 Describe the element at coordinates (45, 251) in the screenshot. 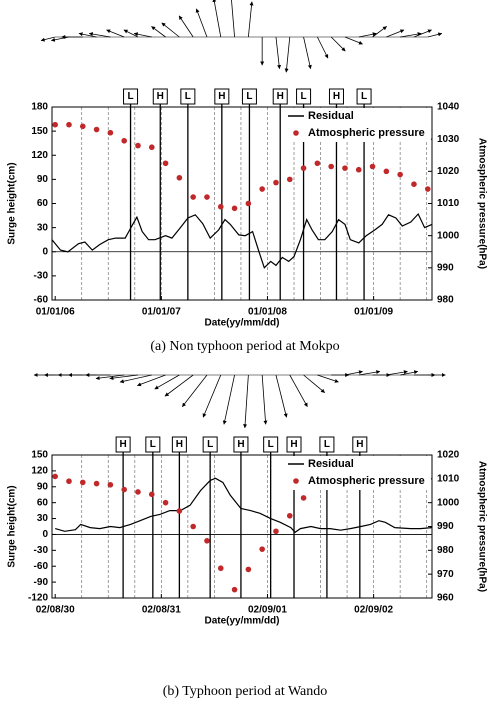

I see `y-tick-label: 0` at that location.